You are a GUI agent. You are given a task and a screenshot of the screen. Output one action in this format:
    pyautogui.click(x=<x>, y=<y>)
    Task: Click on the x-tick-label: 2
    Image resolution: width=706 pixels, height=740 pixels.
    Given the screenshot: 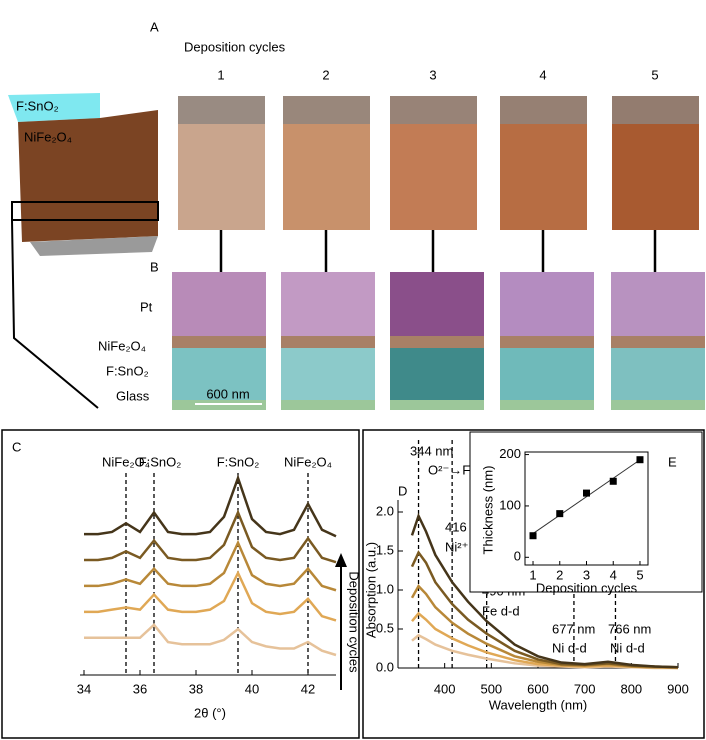 What is the action you would take?
    pyautogui.click(x=559, y=574)
    